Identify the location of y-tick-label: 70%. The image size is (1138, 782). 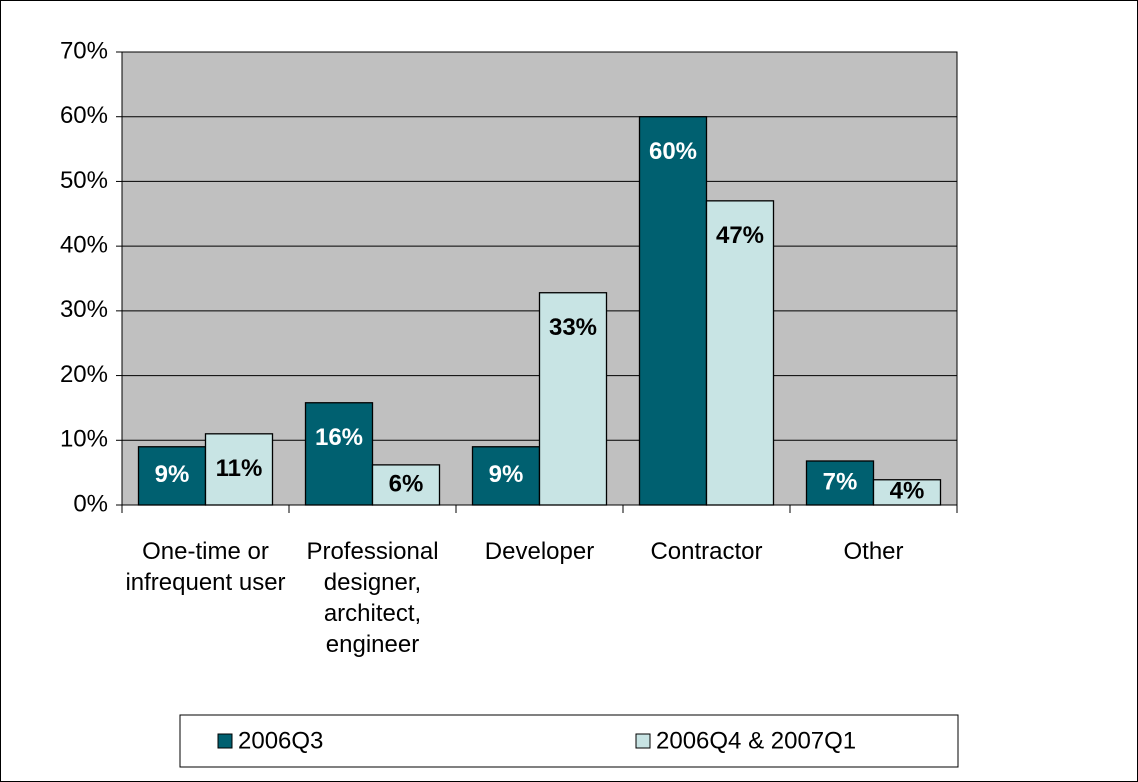
(84, 50).